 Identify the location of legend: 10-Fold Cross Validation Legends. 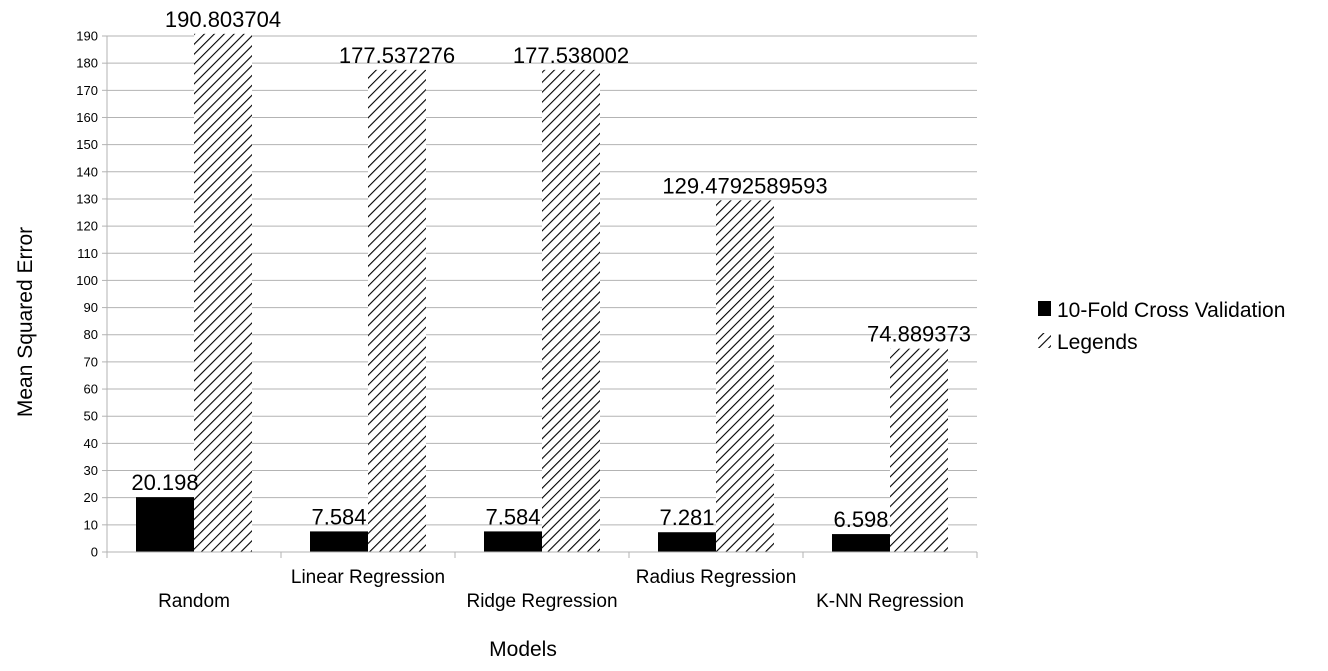
(1161, 326).